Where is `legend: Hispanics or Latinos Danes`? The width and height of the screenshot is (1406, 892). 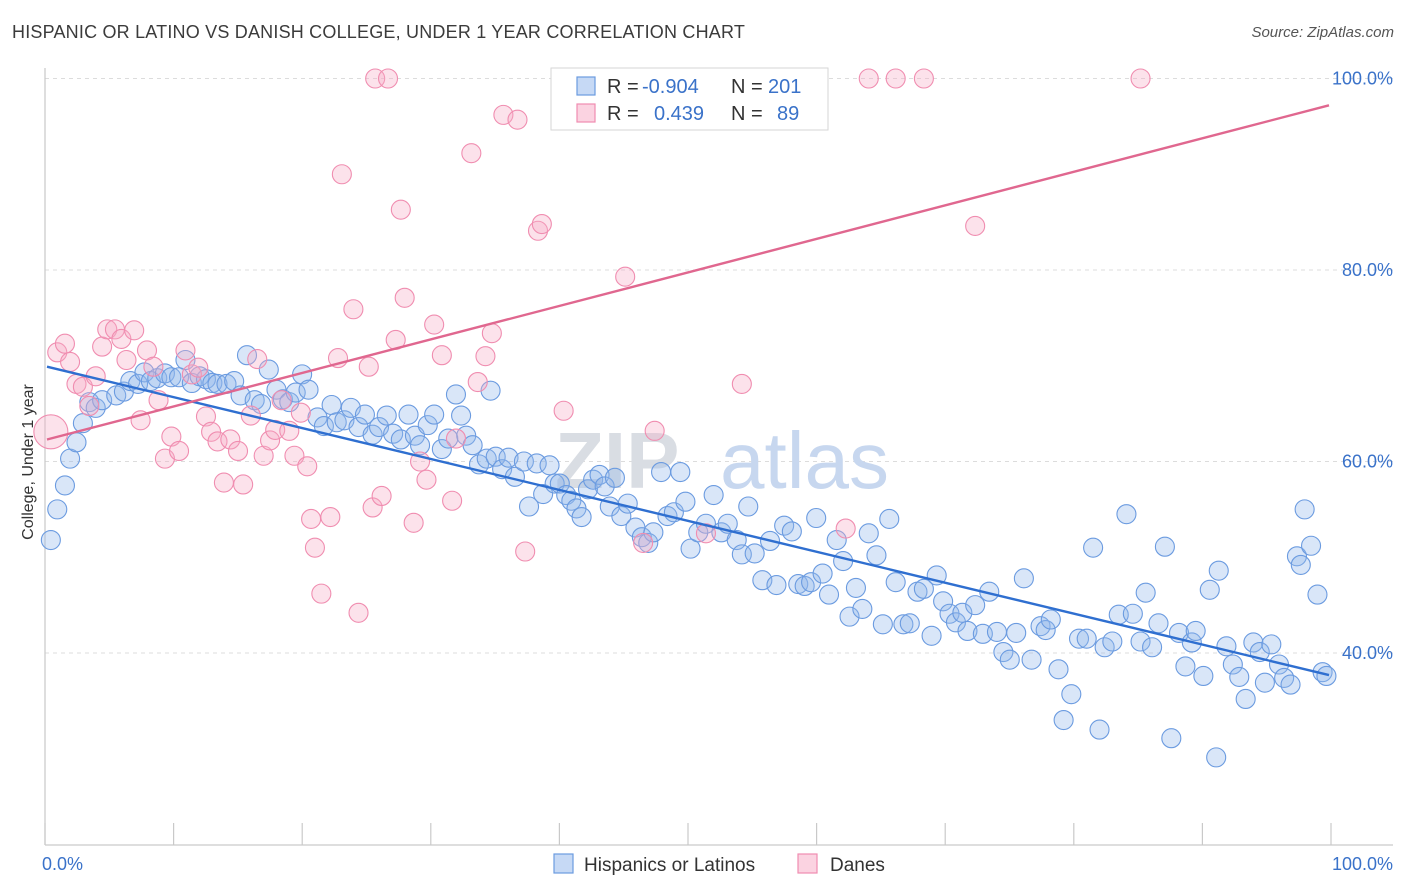
legend: Hispanics or Latinos Danes is located at coordinates (719, 864).